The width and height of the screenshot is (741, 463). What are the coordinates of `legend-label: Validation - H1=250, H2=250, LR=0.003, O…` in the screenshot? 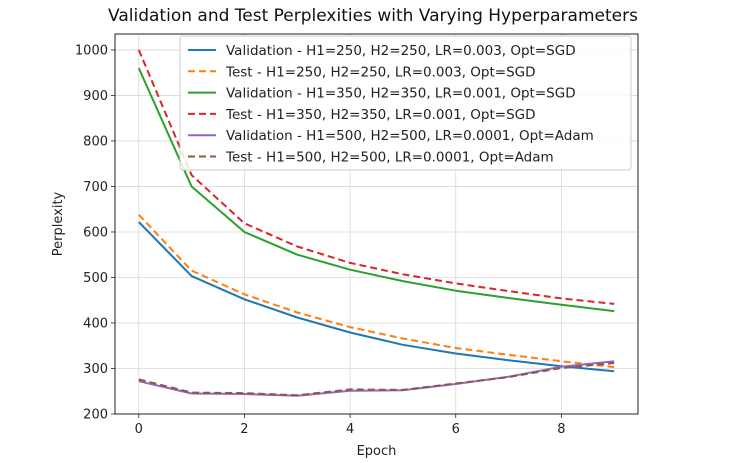 It's located at (401, 51).